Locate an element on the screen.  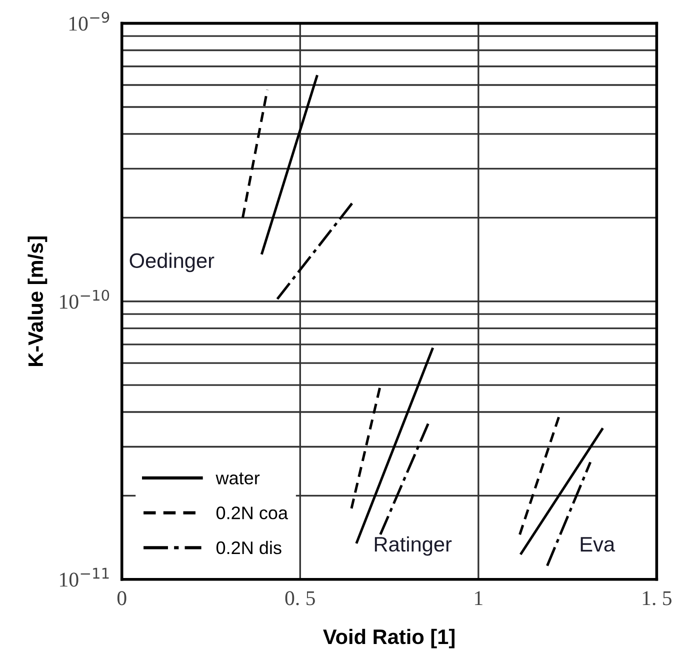
legend-label: 0.2N dis is located at coordinates (249, 547).